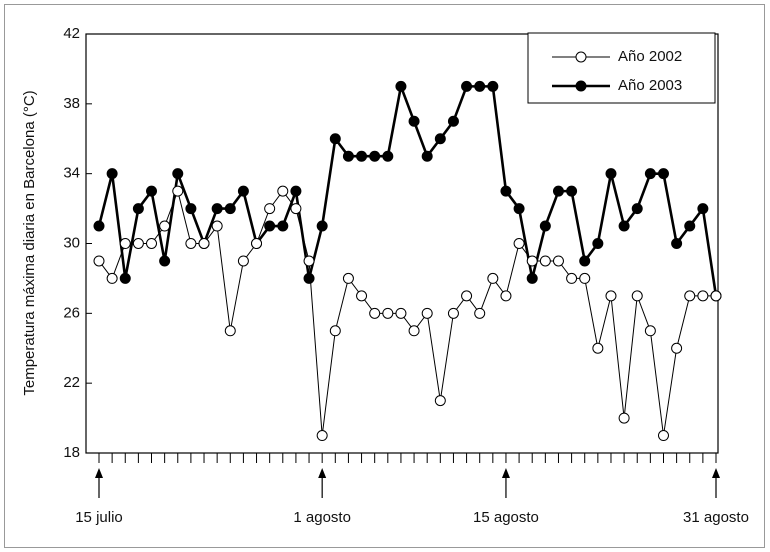 Image resolution: width=770 pixels, height=552 pixels. What do you see at coordinates (71, 103) in the screenshot?
I see `y-tick-label: 38` at bounding box center [71, 103].